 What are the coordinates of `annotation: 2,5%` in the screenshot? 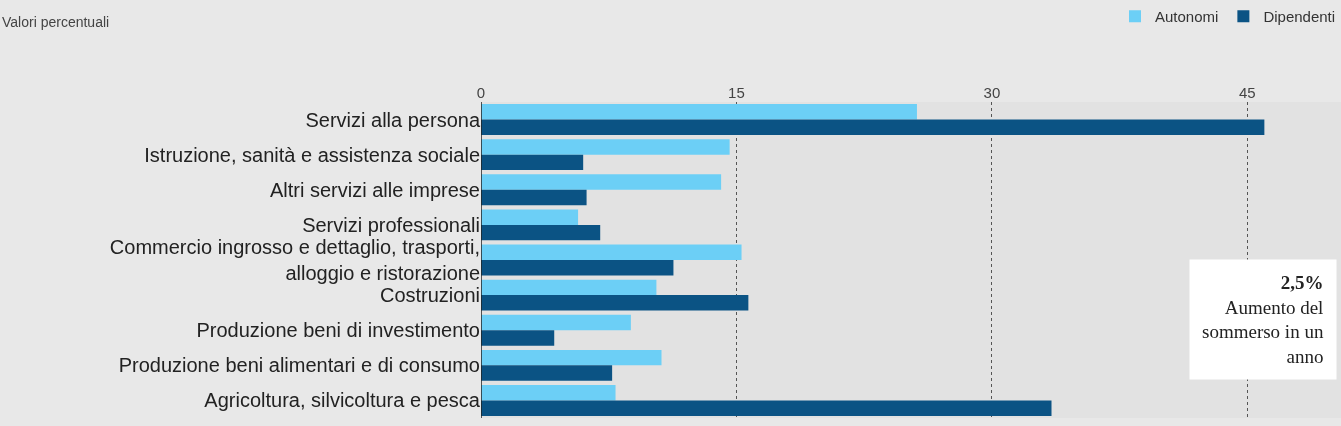 It's located at (1302, 282).